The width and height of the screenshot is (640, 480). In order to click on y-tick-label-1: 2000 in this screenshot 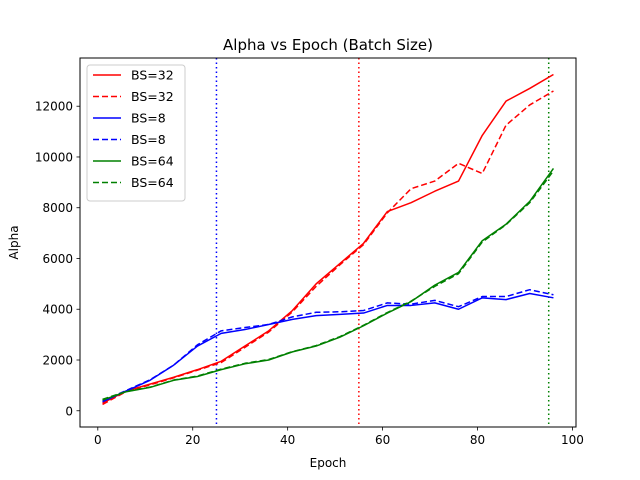, I will do `click(57, 361)`.